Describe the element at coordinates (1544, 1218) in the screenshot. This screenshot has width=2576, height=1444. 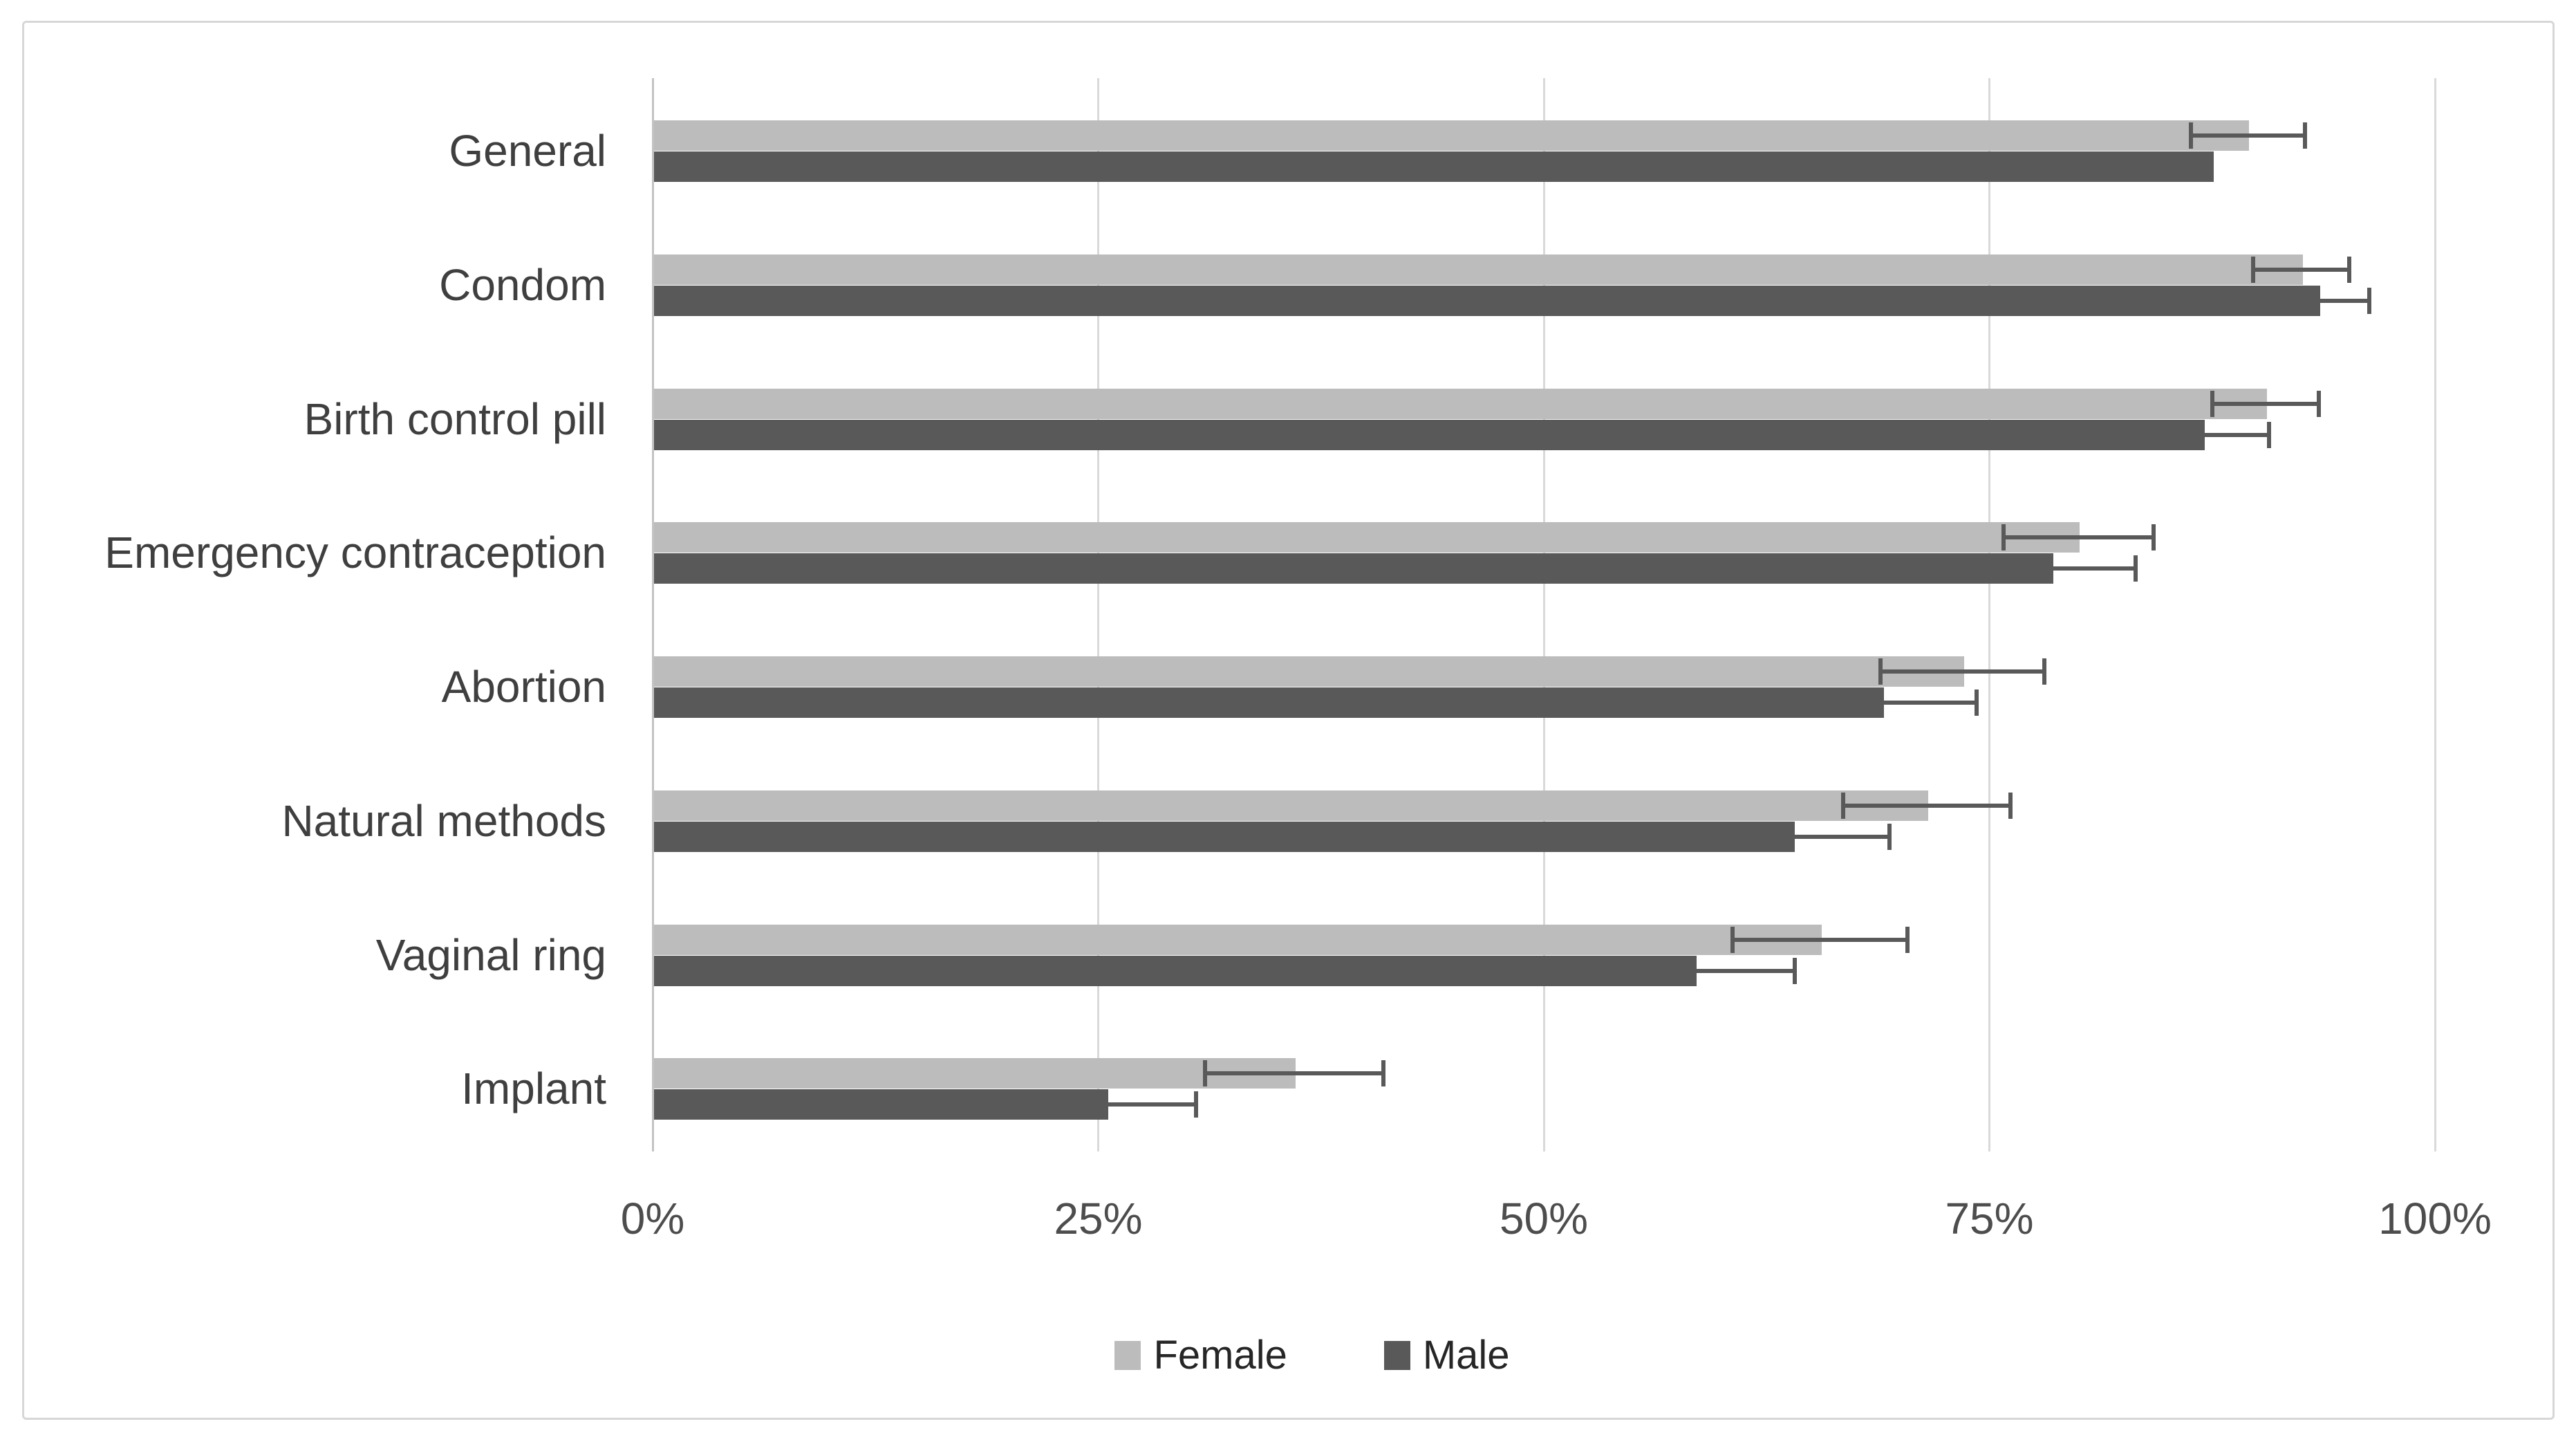
I see `x-axis-tick-label: 50%` at that location.